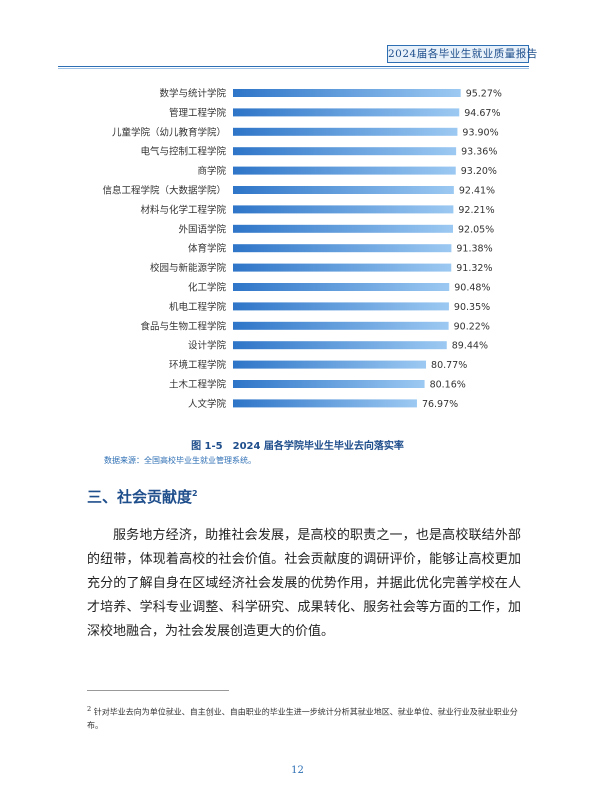  What do you see at coordinates (183, 326) in the screenshot?
I see `category-label: 食品与生物工程学院` at bounding box center [183, 326].